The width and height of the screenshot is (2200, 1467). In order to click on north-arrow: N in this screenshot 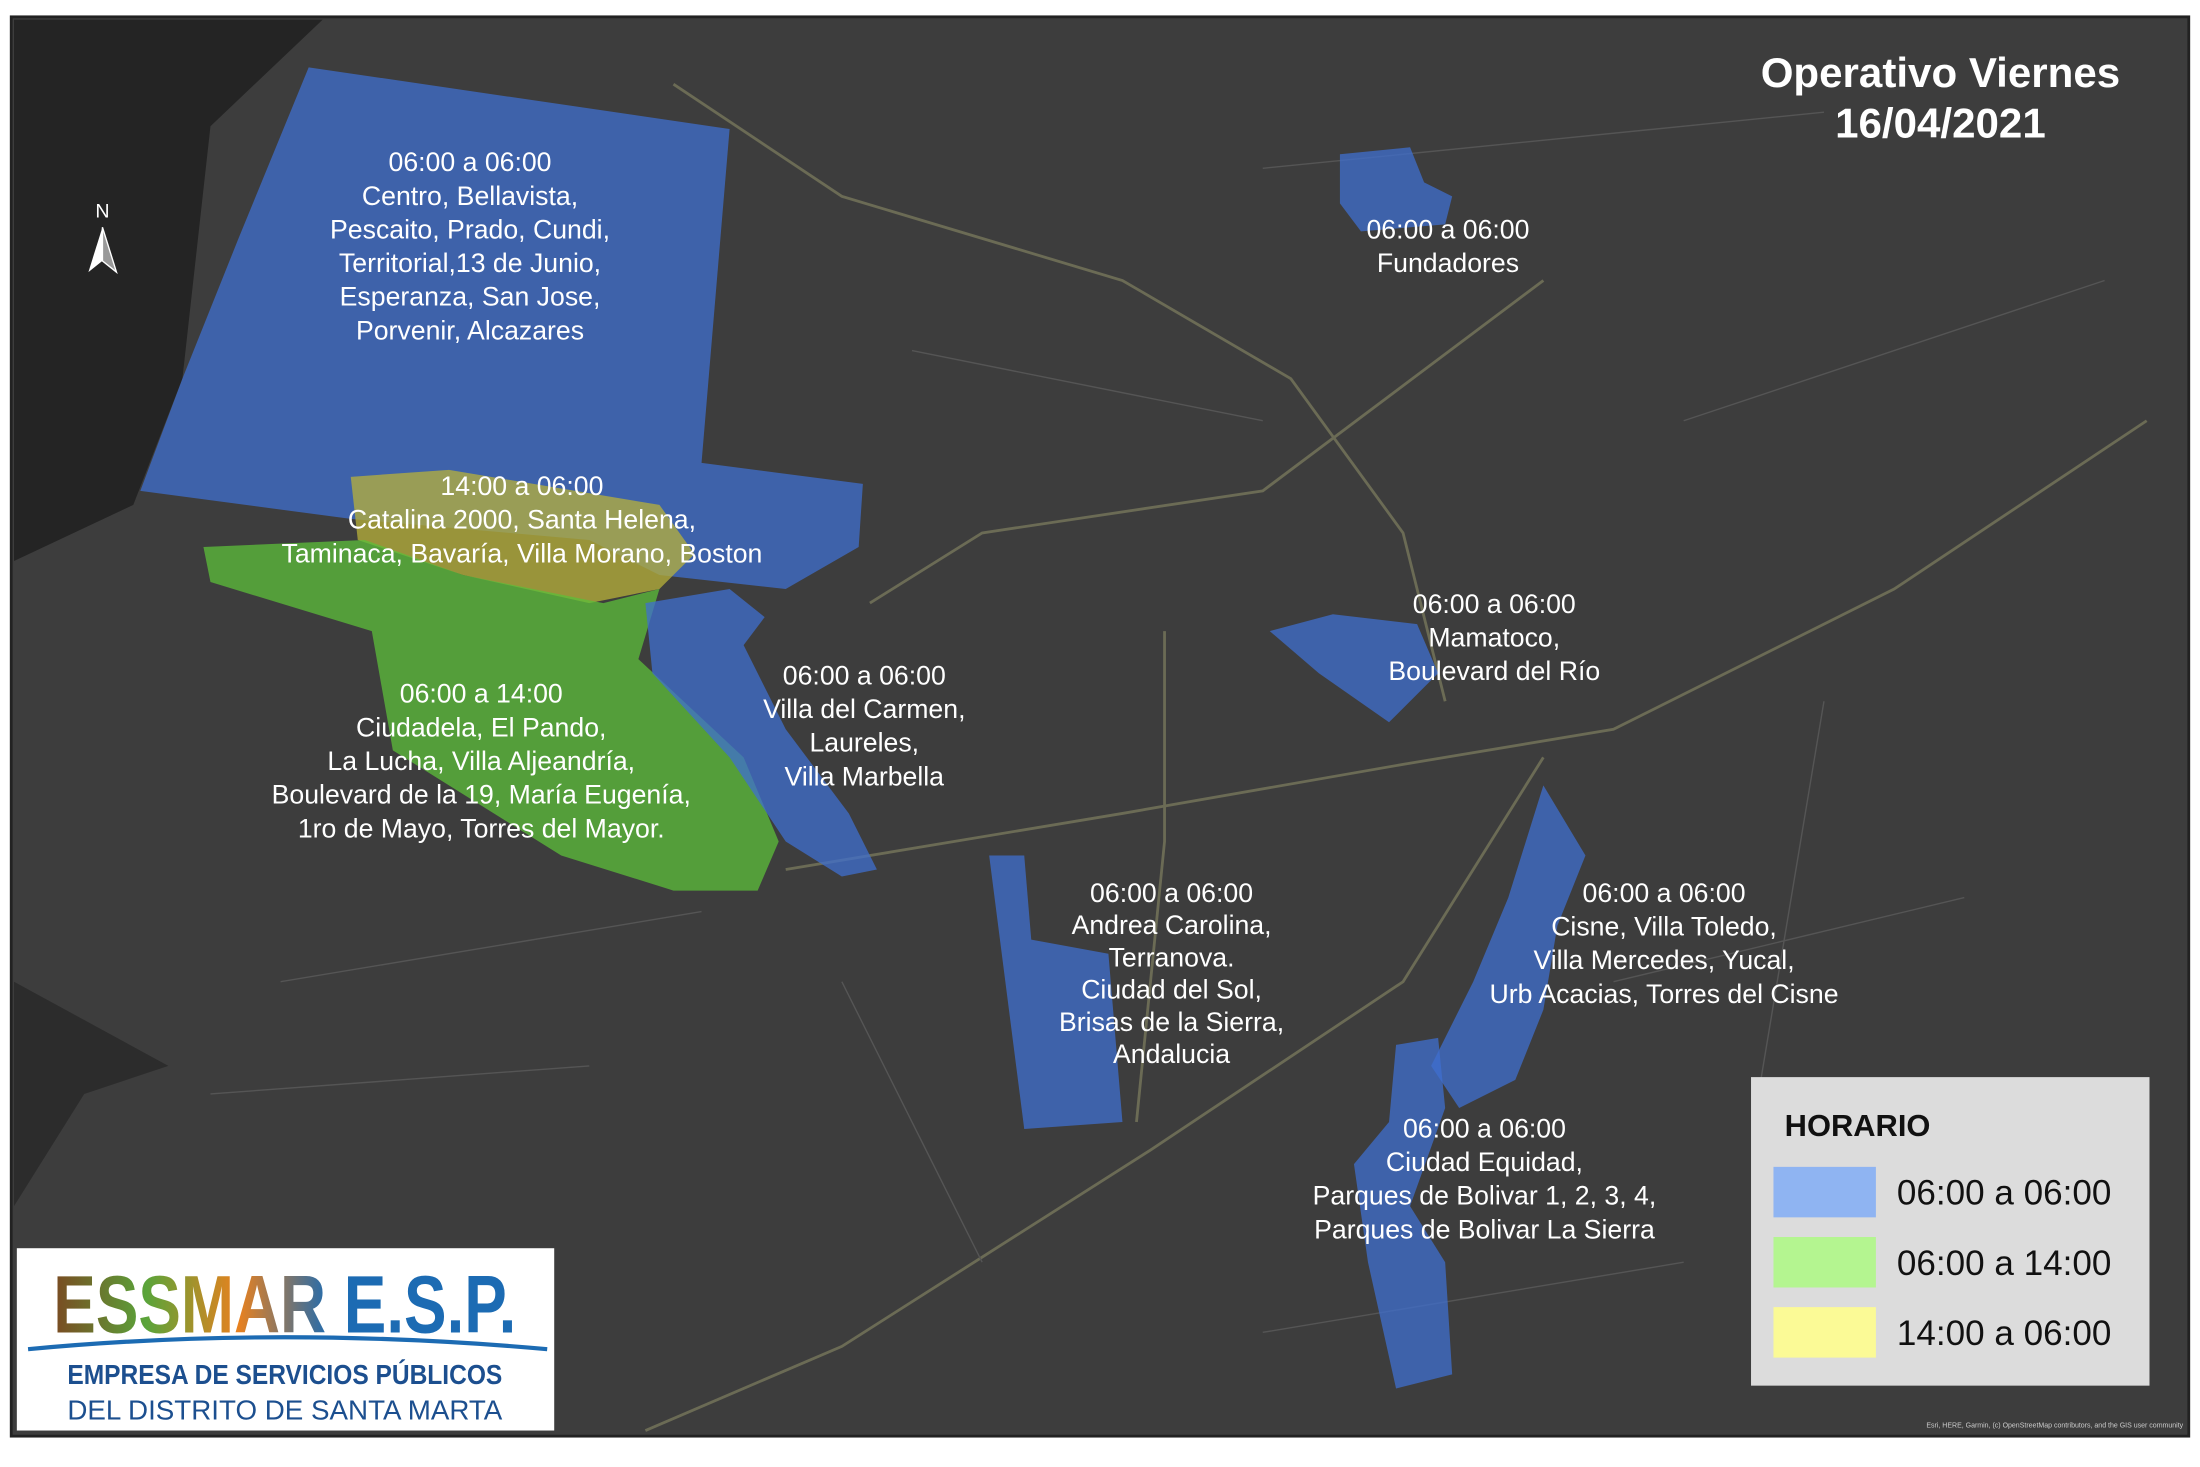, I will do `click(103, 237)`.